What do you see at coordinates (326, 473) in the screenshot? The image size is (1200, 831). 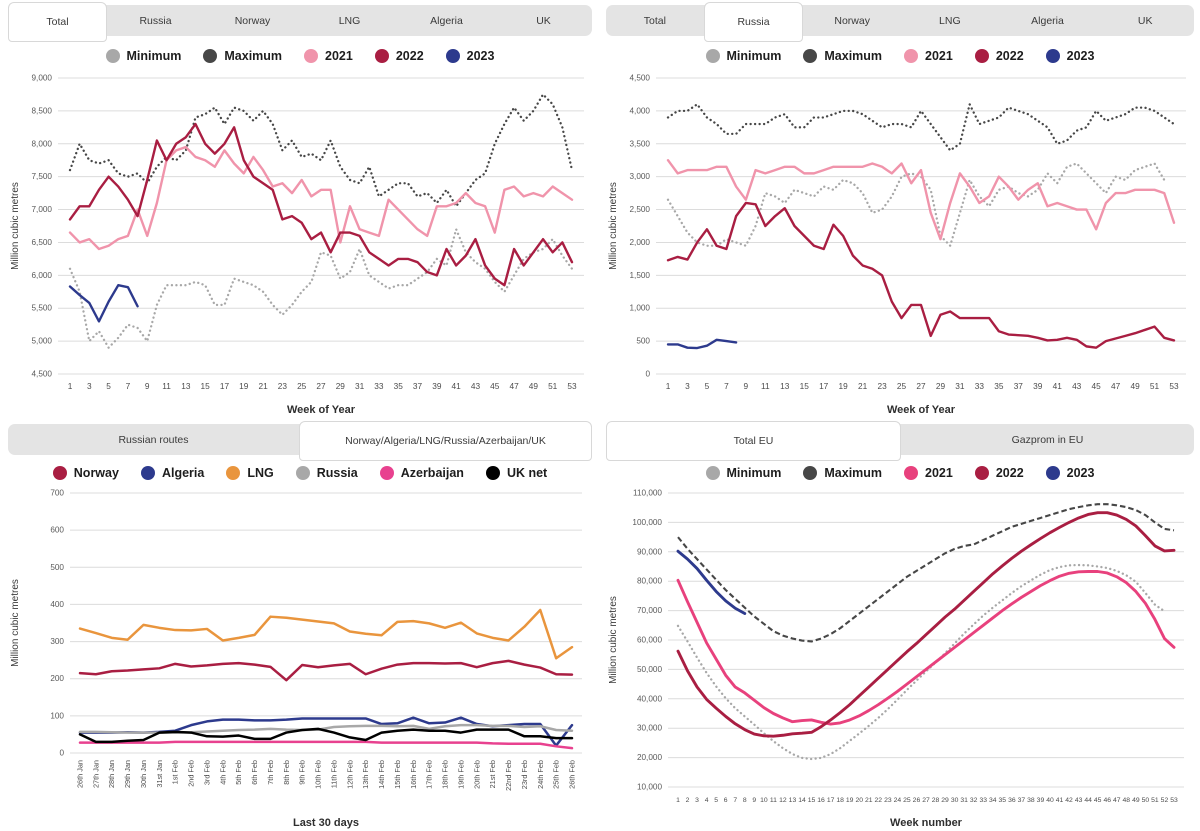 I see `legend-item-russia: Russia` at bounding box center [326, 473].